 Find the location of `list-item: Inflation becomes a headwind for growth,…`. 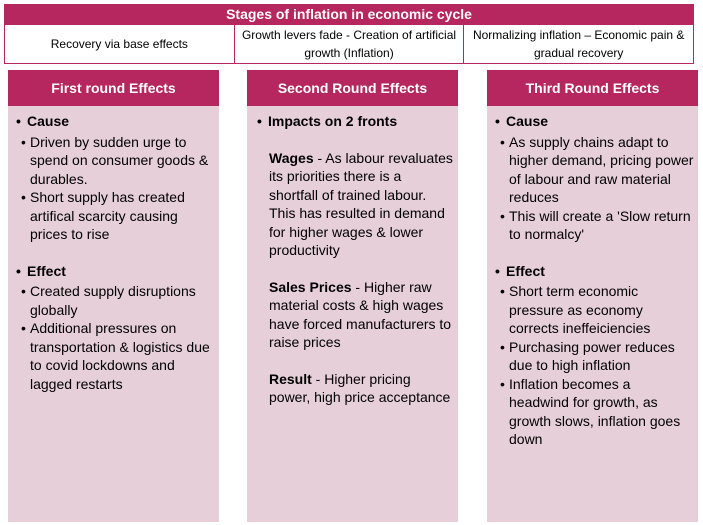

list-item: Inflation becomes a headwind for growth,… is located at coordinates (594, 412).